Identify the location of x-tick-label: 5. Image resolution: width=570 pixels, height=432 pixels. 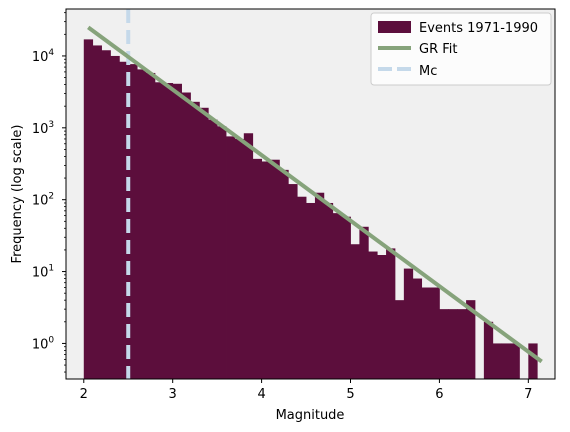
(350, 394).